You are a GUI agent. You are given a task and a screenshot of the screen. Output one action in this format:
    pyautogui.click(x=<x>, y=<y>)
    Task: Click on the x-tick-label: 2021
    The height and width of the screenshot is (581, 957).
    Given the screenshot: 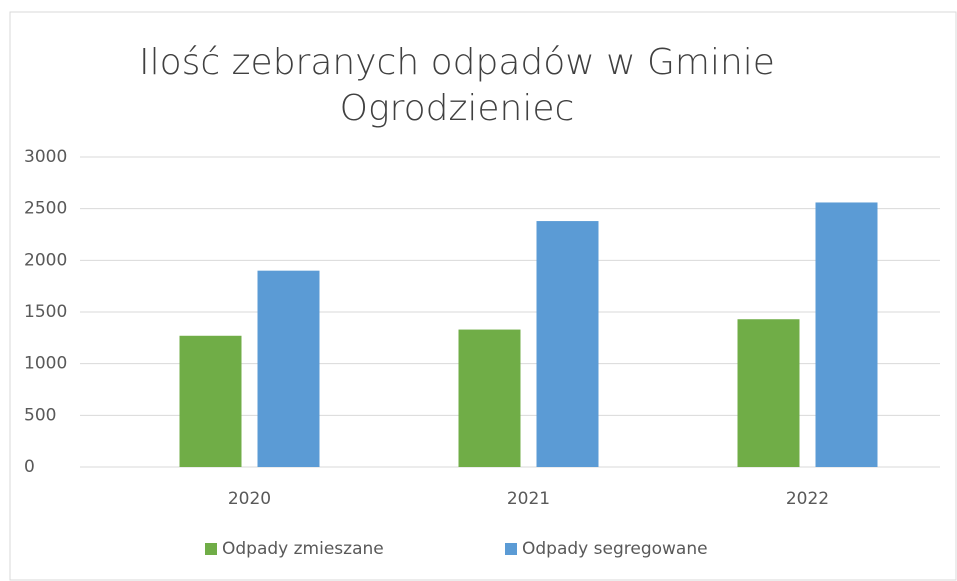 What is the action you would take?
    pyautogui.click(x=528, y=499)
    